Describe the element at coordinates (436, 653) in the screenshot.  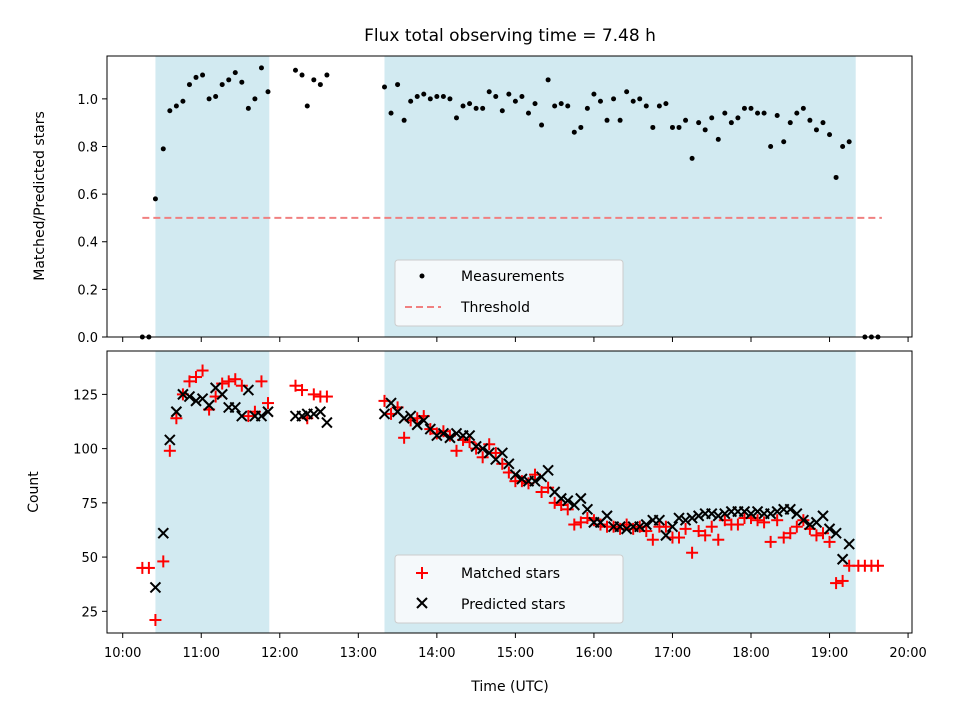
I see `x-tick-label: 14:00` at that location.